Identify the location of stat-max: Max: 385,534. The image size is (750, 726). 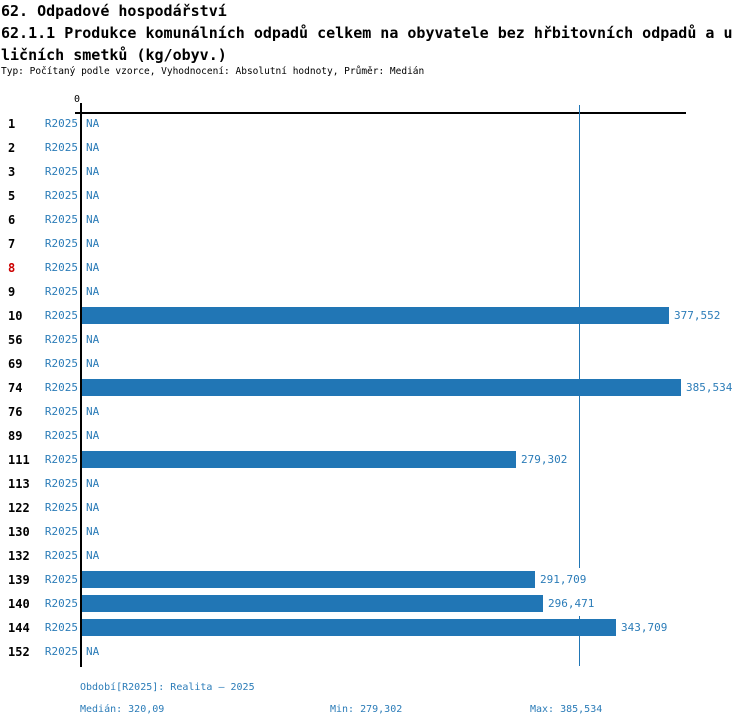
(566, 709).